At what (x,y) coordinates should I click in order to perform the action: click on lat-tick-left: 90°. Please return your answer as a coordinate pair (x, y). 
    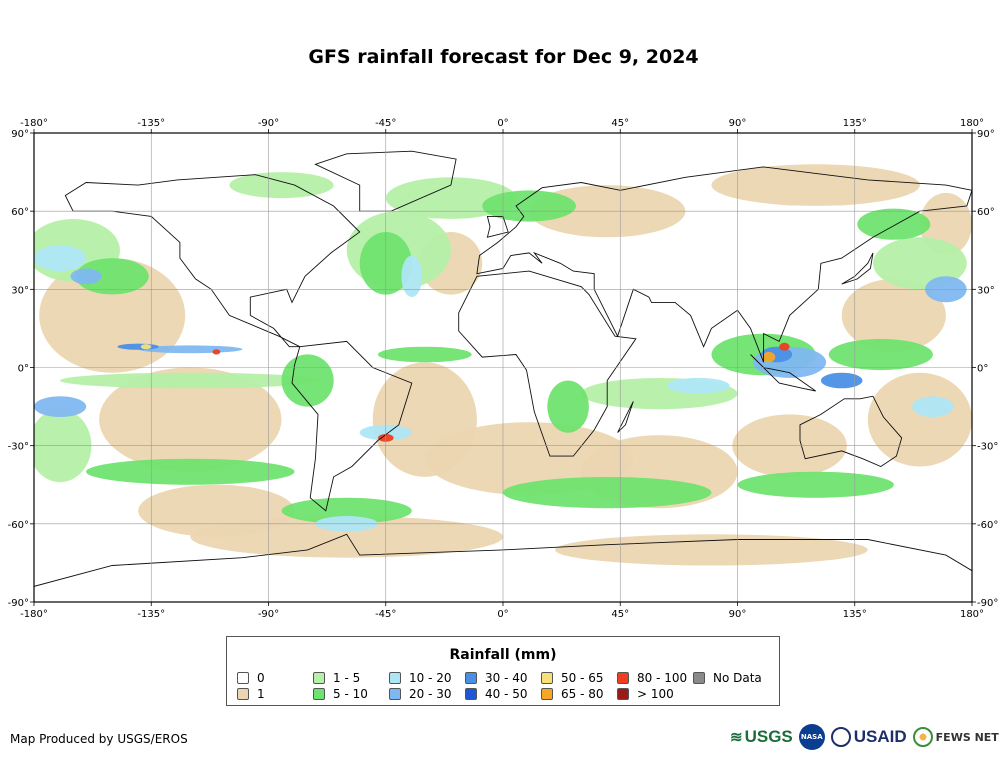
    Looking at the image, I should click on (20, 134).